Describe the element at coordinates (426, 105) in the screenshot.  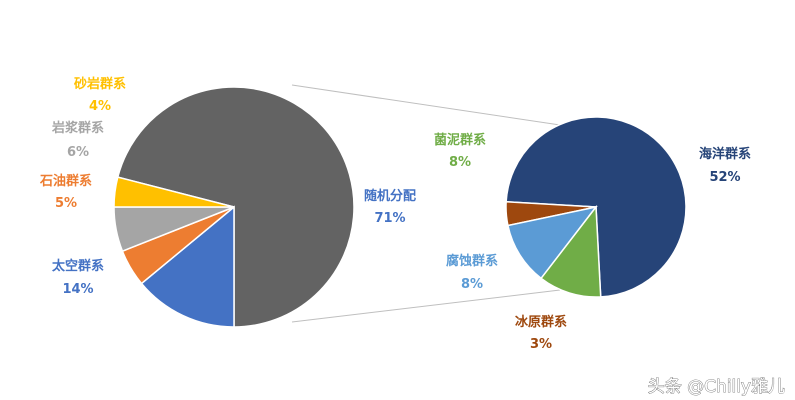
I see `connector-line-top` at that location.